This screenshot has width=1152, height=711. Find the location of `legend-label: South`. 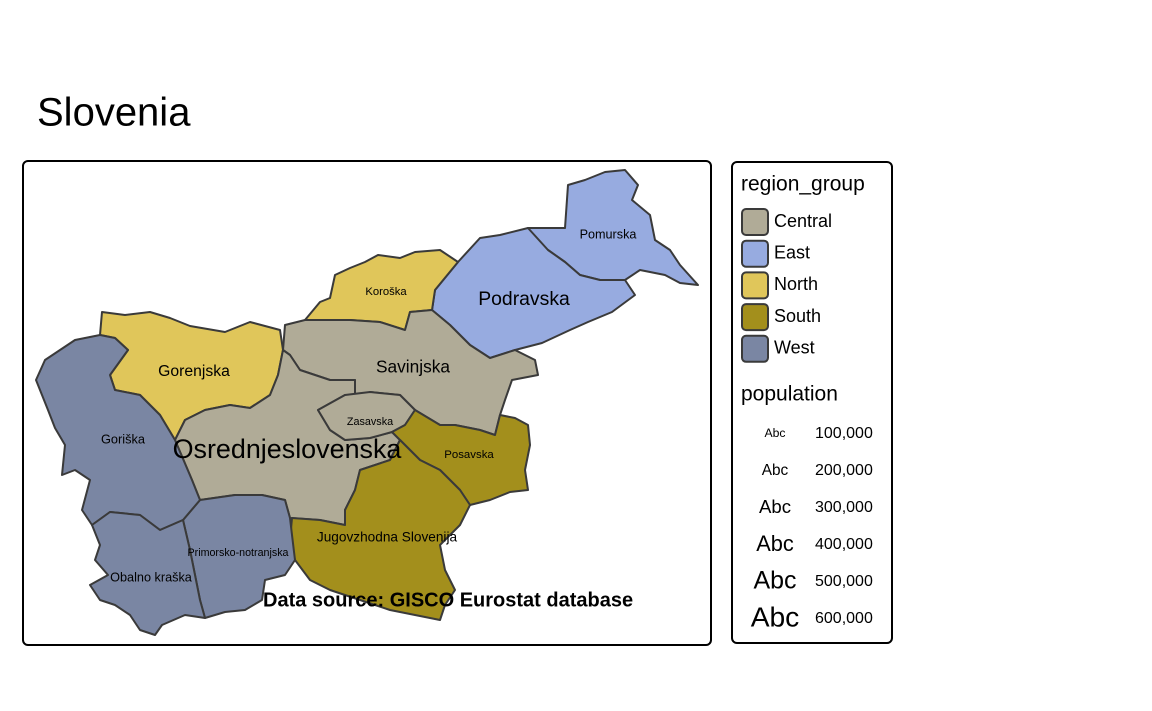

legend-label: South is located at coordinates (797, 316).